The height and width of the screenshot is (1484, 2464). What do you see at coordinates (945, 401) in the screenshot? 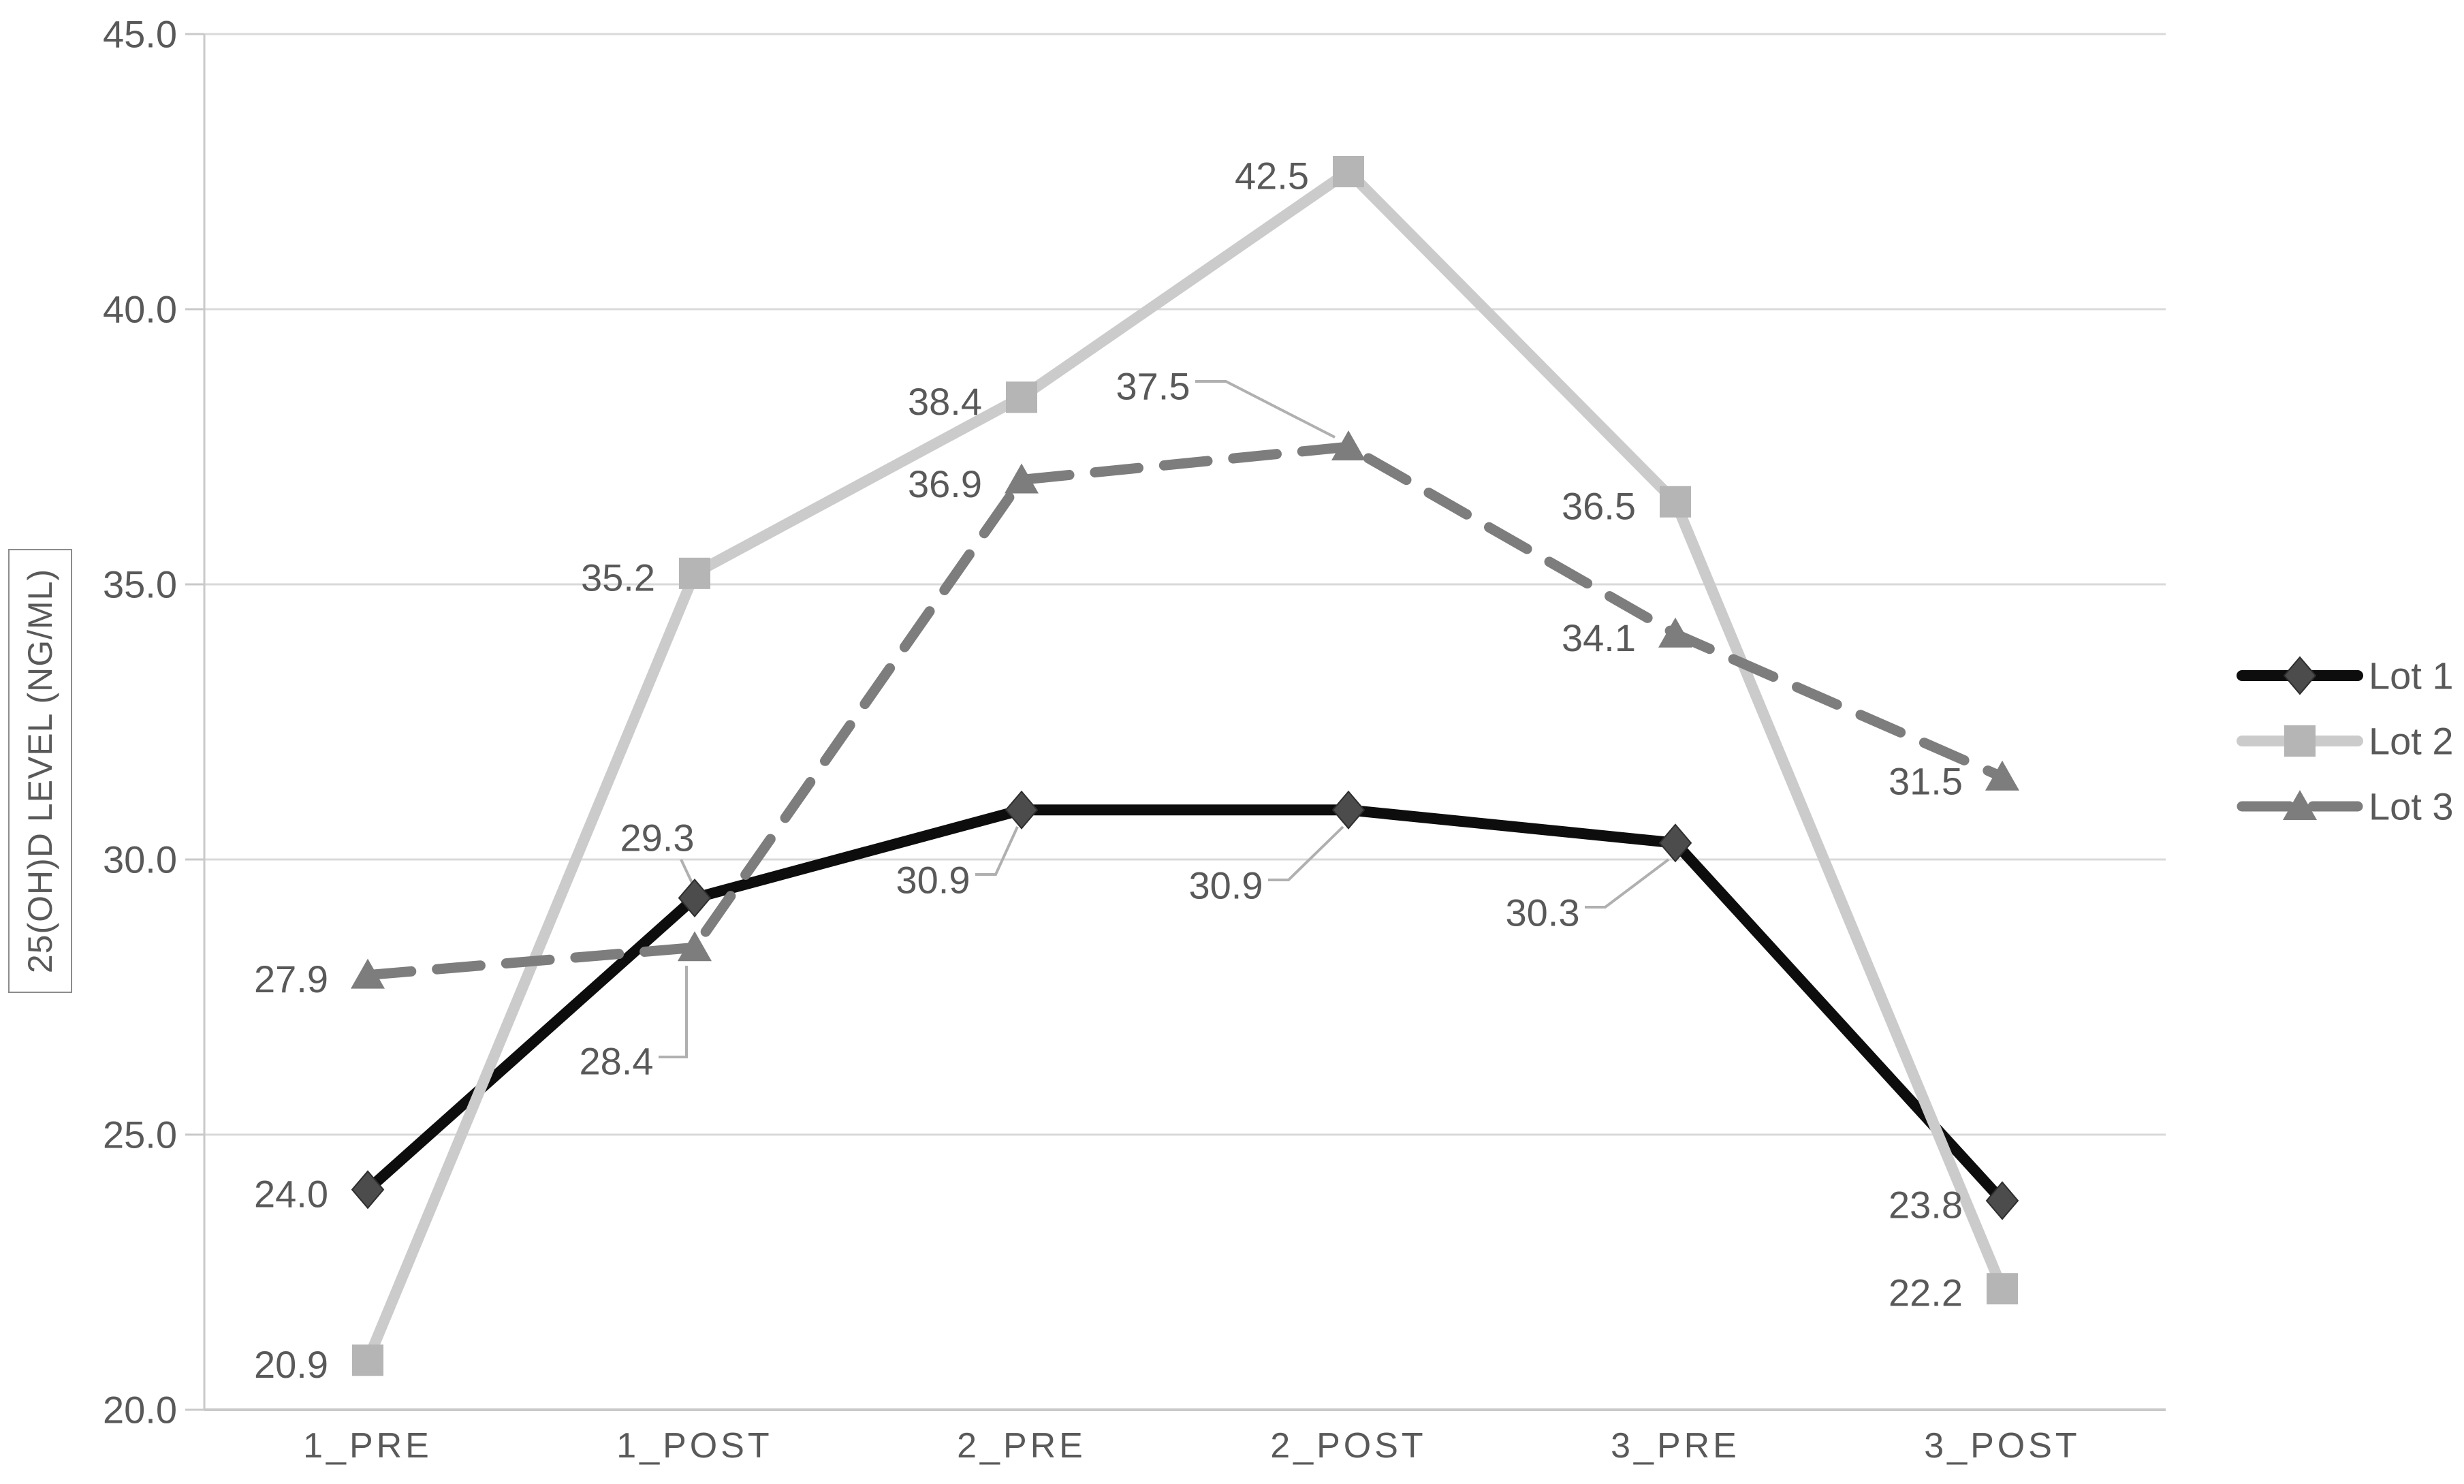
I see `data-label: 38.4` at bounding box center [945, 401].